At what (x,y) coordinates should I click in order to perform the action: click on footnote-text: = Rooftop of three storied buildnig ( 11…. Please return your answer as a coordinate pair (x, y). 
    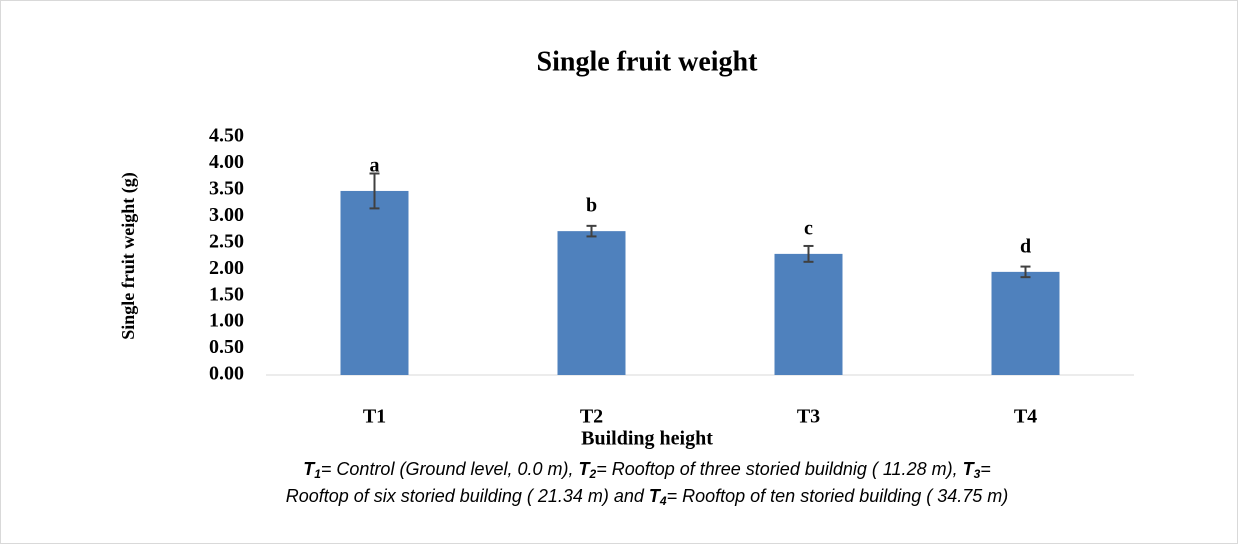
    Looking at the image, I should click on (779, 469).